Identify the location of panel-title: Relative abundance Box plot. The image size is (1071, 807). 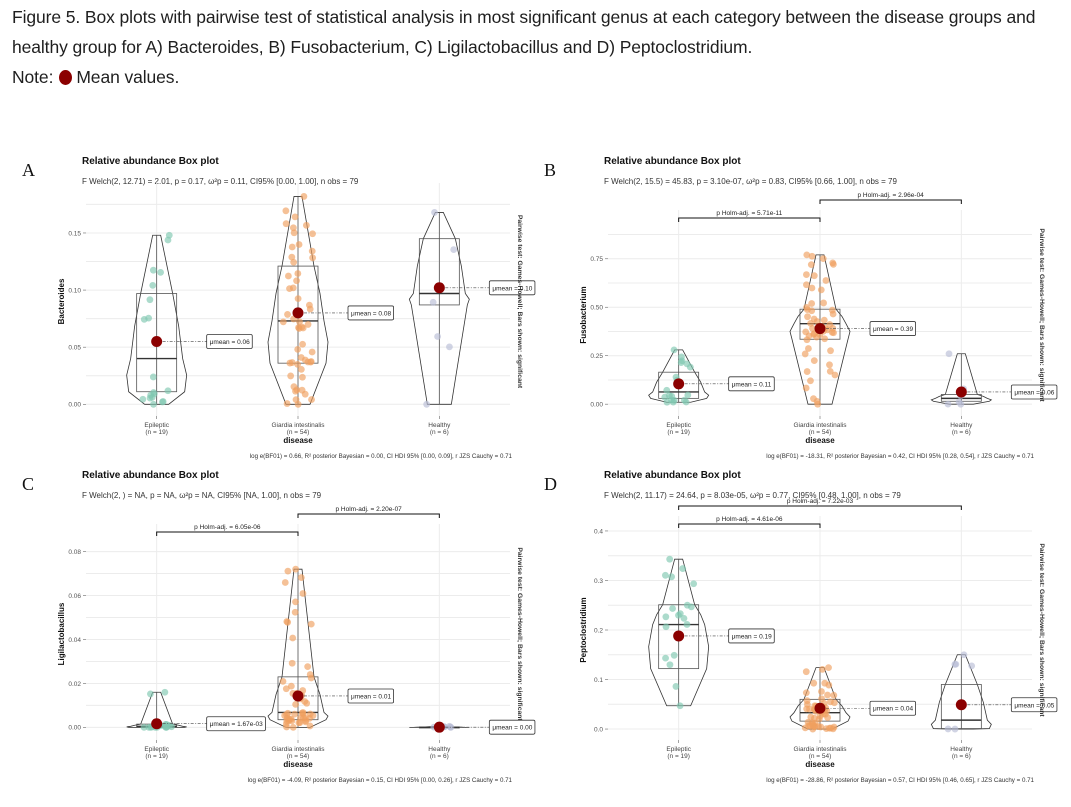
(150, 161).